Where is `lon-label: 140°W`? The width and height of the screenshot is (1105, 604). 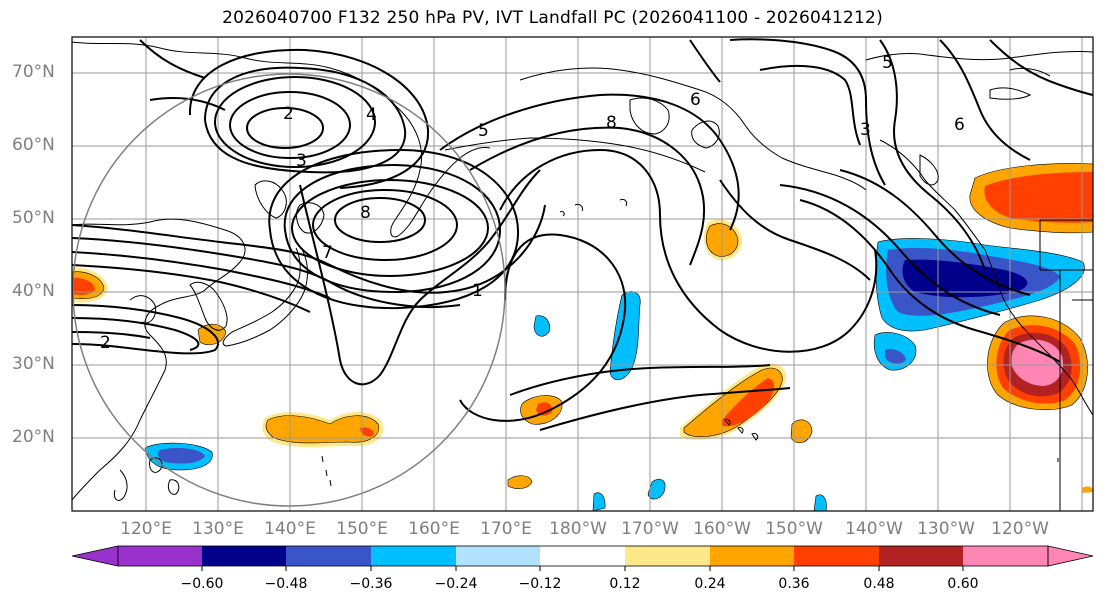
lon-label: 140°W is located at coordinates (874, 529).